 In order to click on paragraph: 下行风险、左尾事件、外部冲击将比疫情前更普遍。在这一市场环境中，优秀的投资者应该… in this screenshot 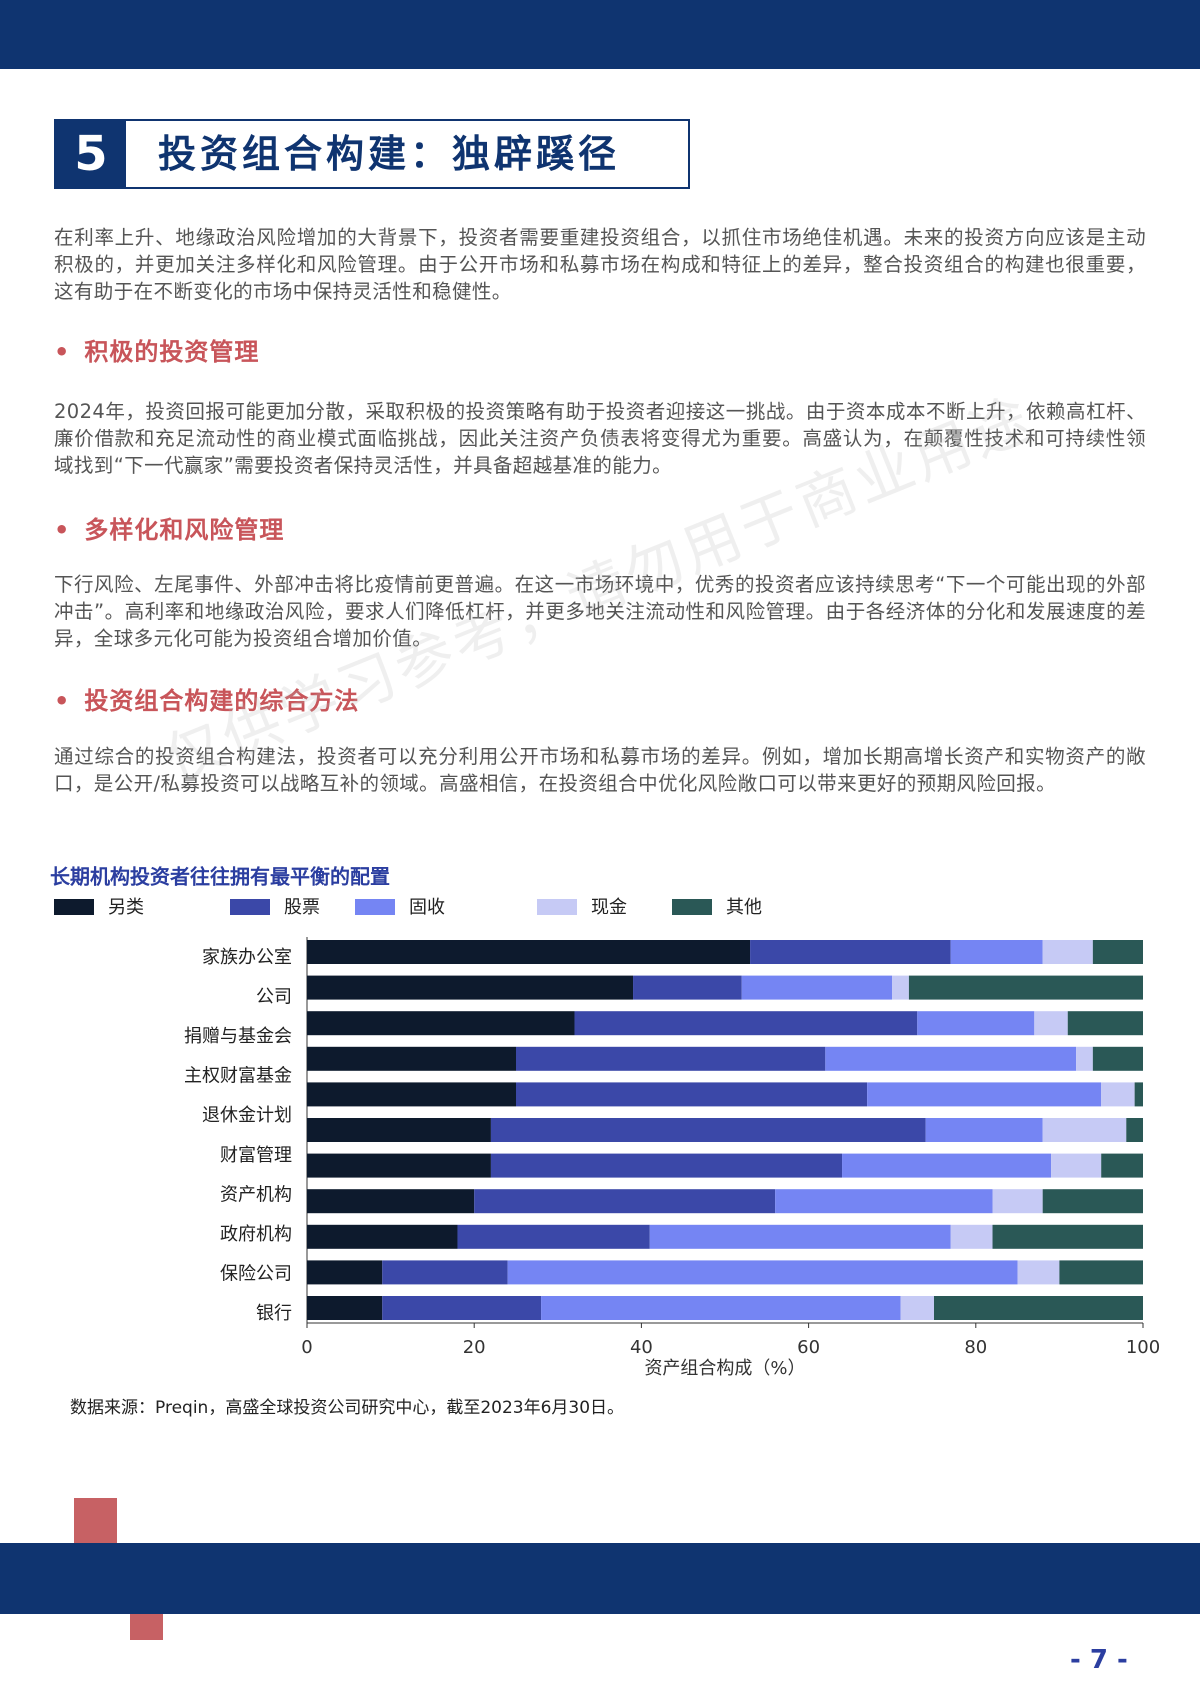, I will do `click(600, 611)`.